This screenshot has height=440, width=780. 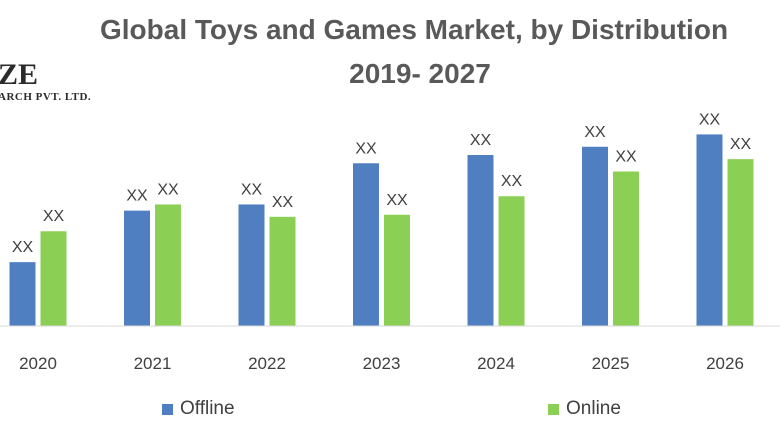 I want to click on bar-online-2024, so click(x=511, y=261).